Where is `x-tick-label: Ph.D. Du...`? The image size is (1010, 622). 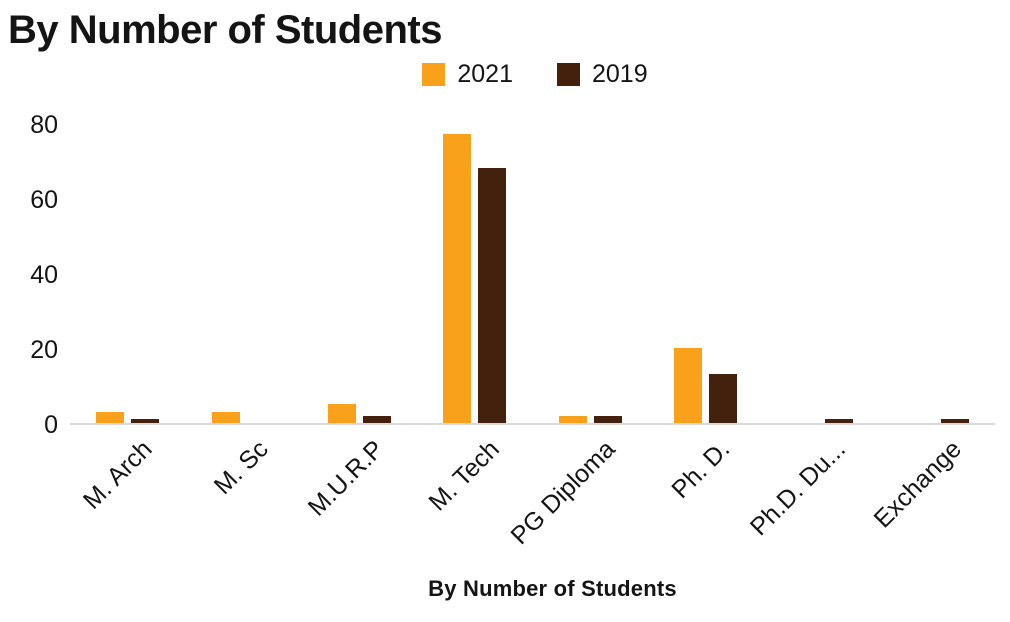
x-tick-label: Ph.D. Du... is located at coordinates (798, 488).